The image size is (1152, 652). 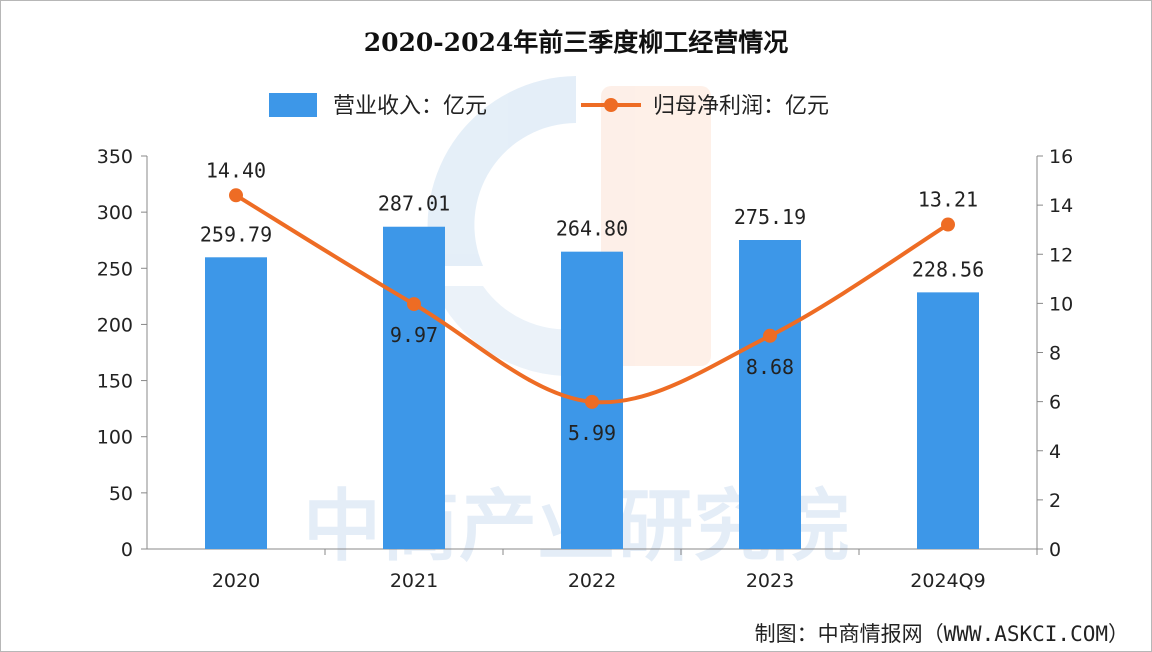 What do you see at coordinates (414, 581) in the screenshot?
I see `x-category-label: 2021` at bounding box center [414, 581].